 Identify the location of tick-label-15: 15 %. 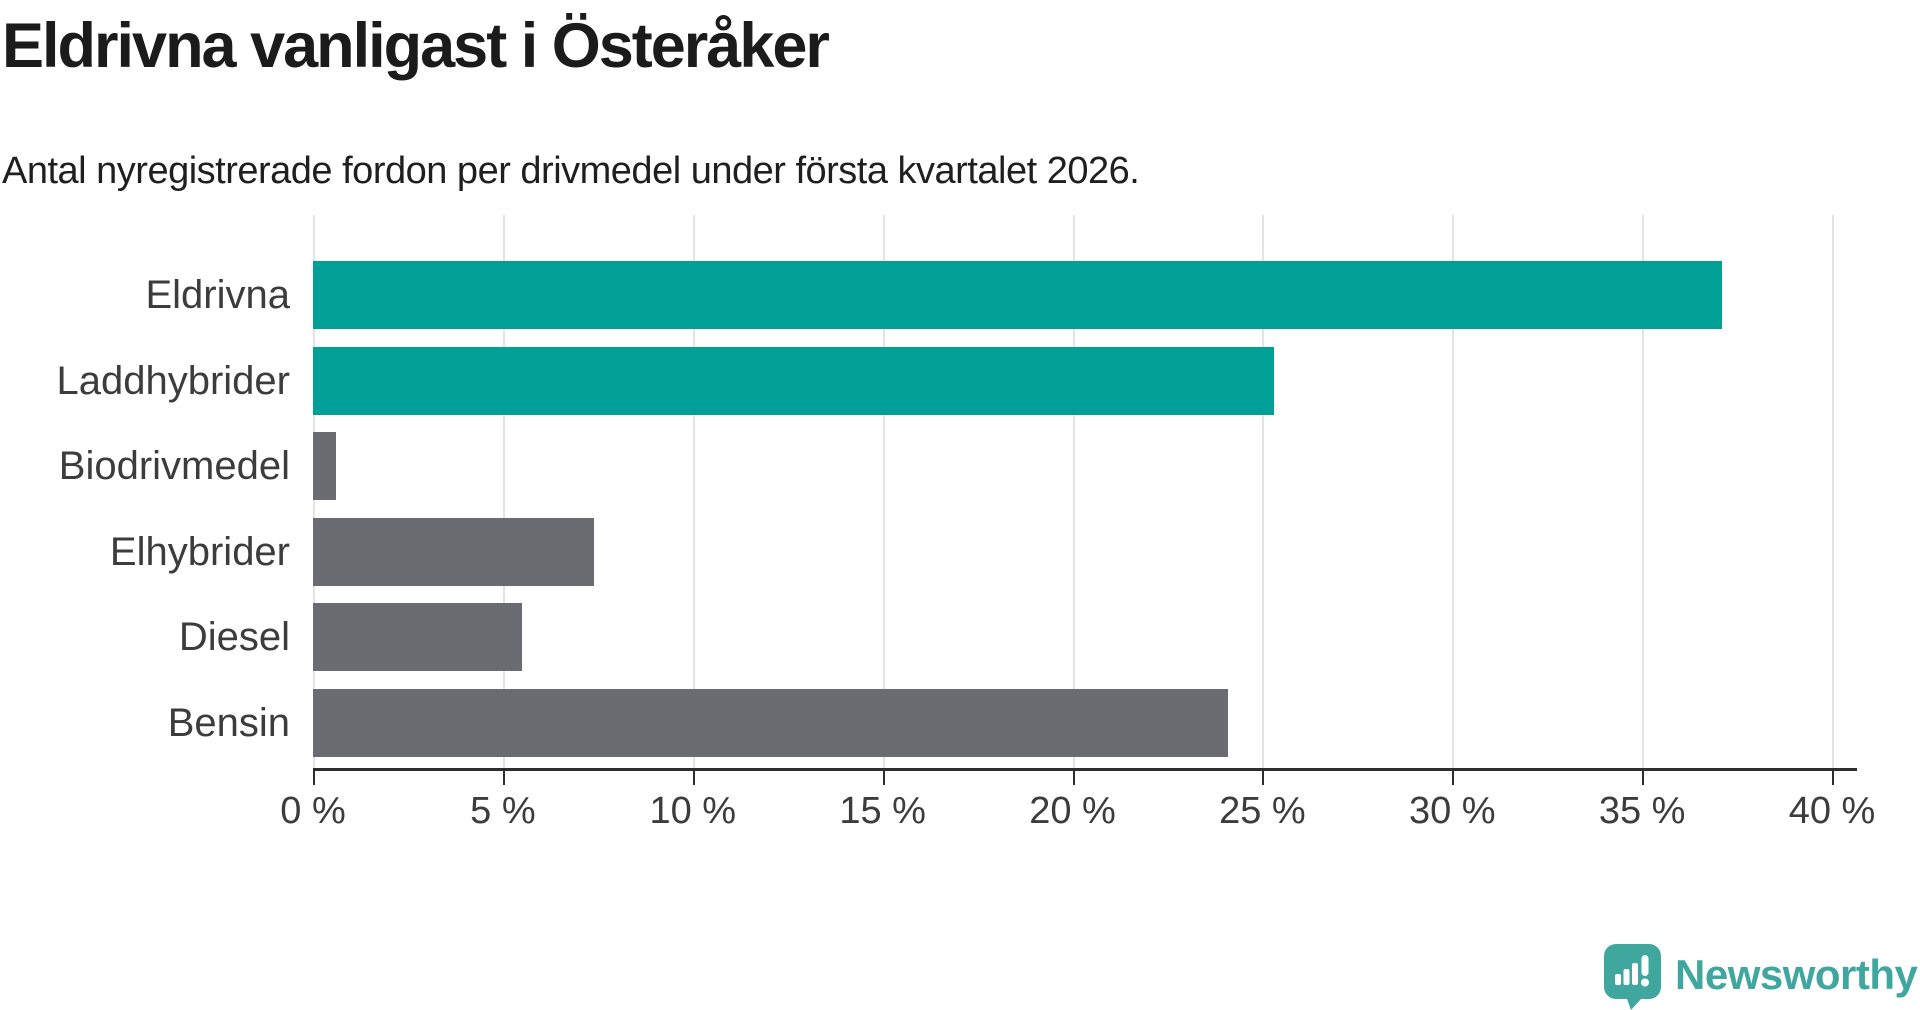
(882, 811).